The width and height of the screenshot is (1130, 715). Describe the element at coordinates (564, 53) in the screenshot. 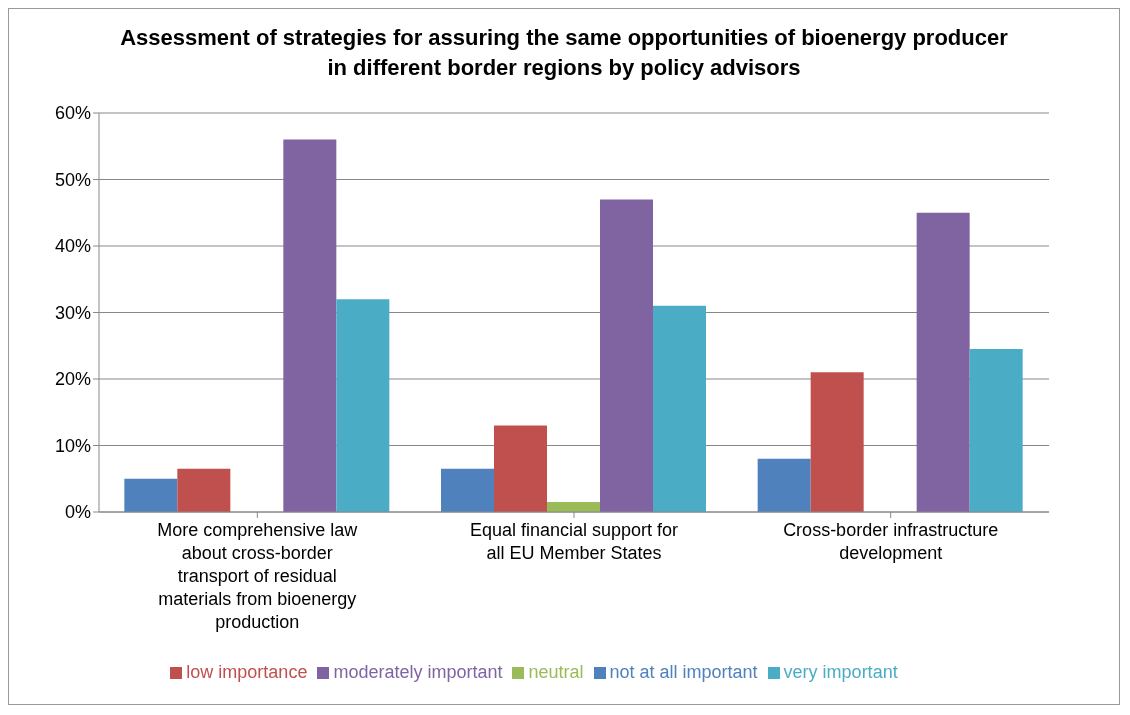

I see `chart-title: Assessment of strategies for assuring the same opportunities of bioenergy producer in different border regions by policy advisors` at that location.